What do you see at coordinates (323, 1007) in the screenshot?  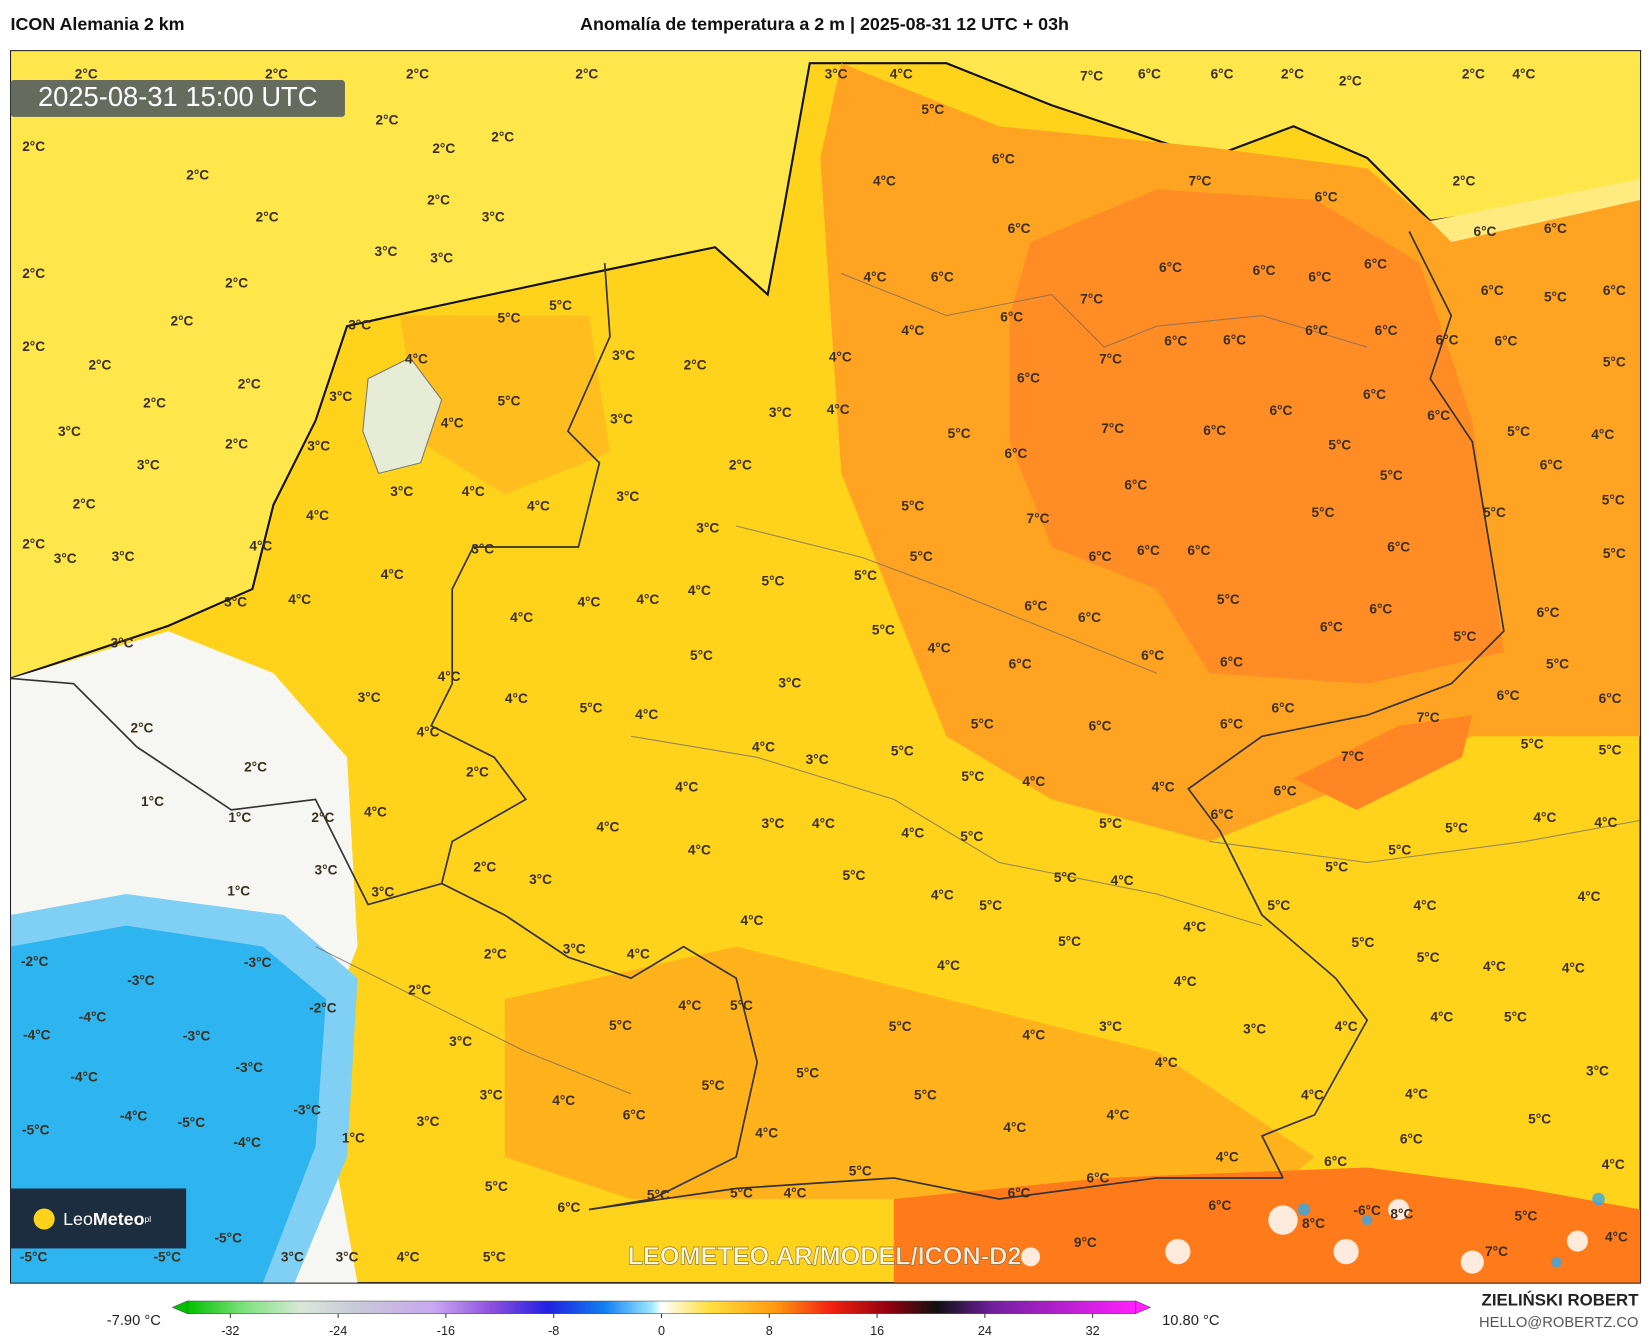 I see `temp-label: -2°C` at bounding box center [323, 1007].